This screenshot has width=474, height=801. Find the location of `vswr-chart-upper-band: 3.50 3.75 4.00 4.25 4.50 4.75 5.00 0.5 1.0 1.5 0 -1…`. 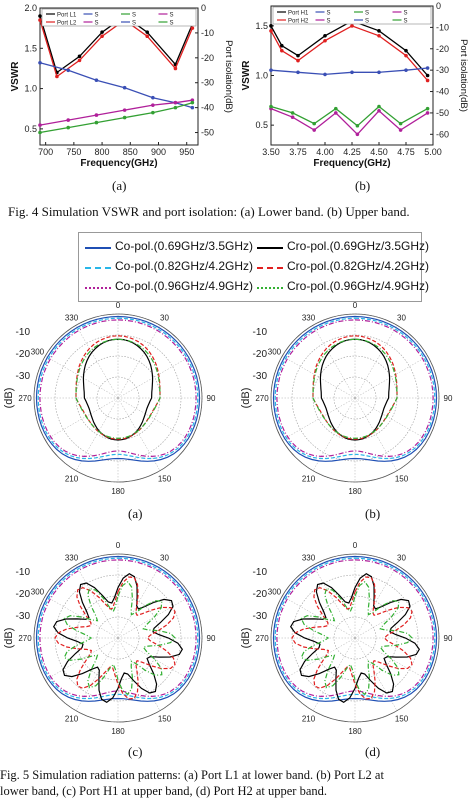

vswr-chart-upper-band: 3.50 3.75 4.00 4.25 4.50 4.75 5.00 0.5 1.0 1.5 0 -1… is located at coordinates (355, 85).